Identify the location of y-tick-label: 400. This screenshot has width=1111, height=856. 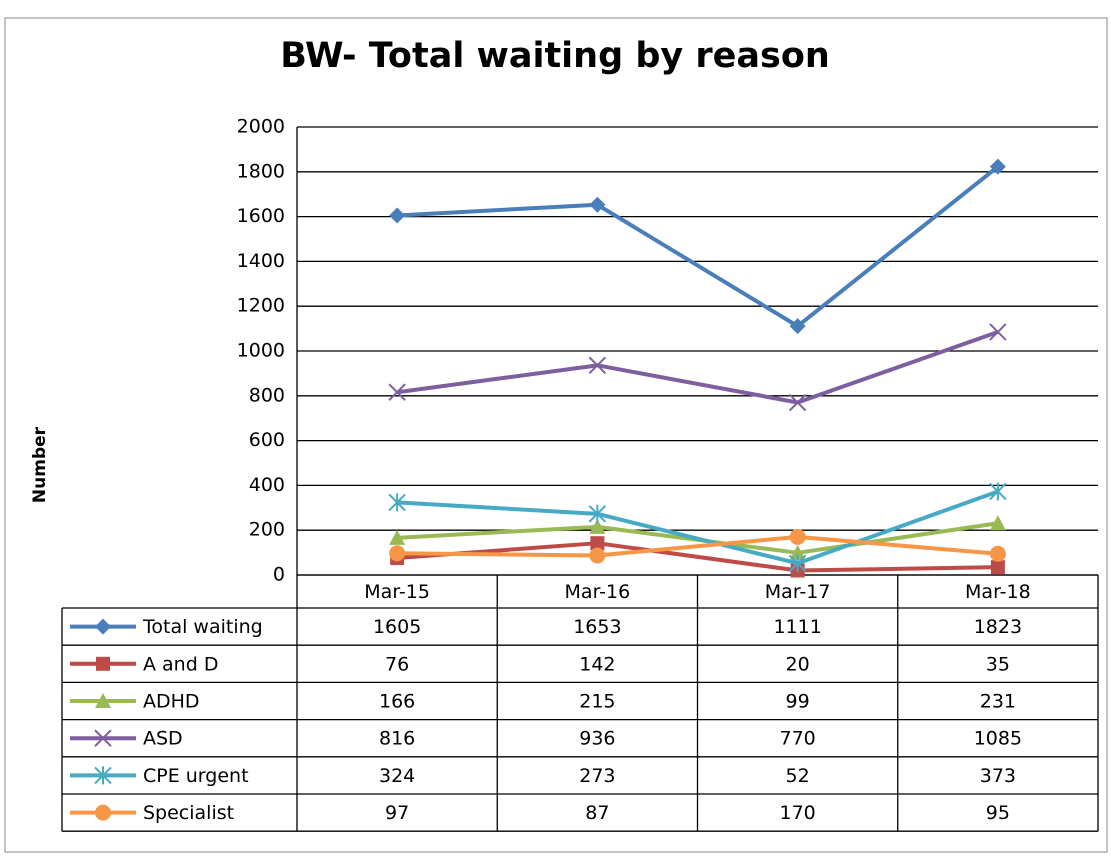
(267, 485).